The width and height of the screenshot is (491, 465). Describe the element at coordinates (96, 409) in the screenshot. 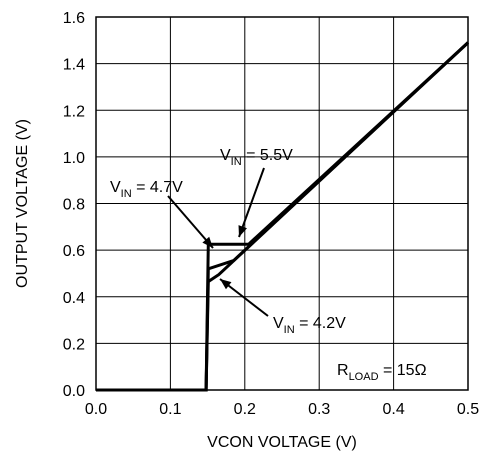

I see `x-tick-label: 0.0` at that location.